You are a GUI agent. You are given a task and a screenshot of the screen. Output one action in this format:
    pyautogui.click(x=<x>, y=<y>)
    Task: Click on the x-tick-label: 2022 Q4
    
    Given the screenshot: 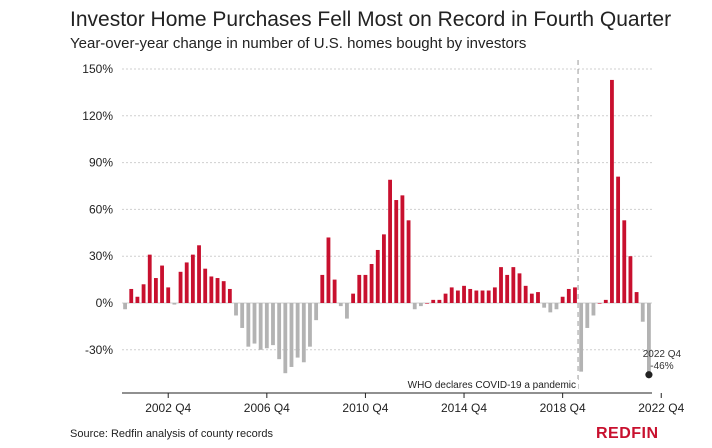 What is the action you would take?
    pyautogui.click(x=661, y=408)
    